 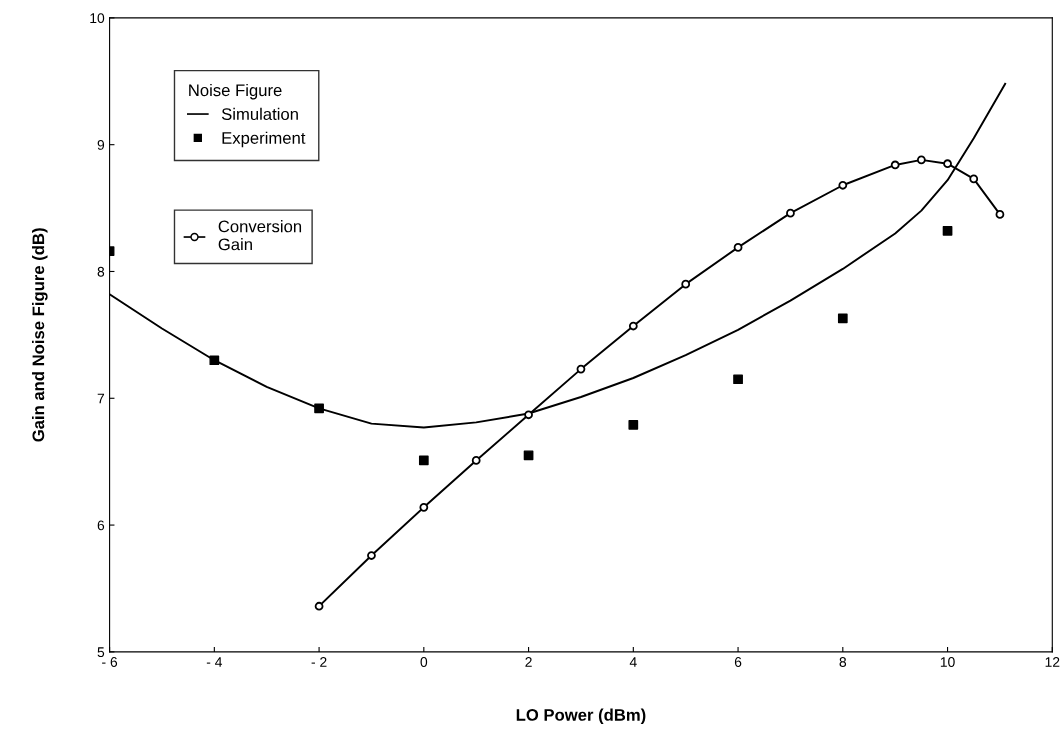 I want to click on x-tick-label: 12, so click(x=1052, y=662).